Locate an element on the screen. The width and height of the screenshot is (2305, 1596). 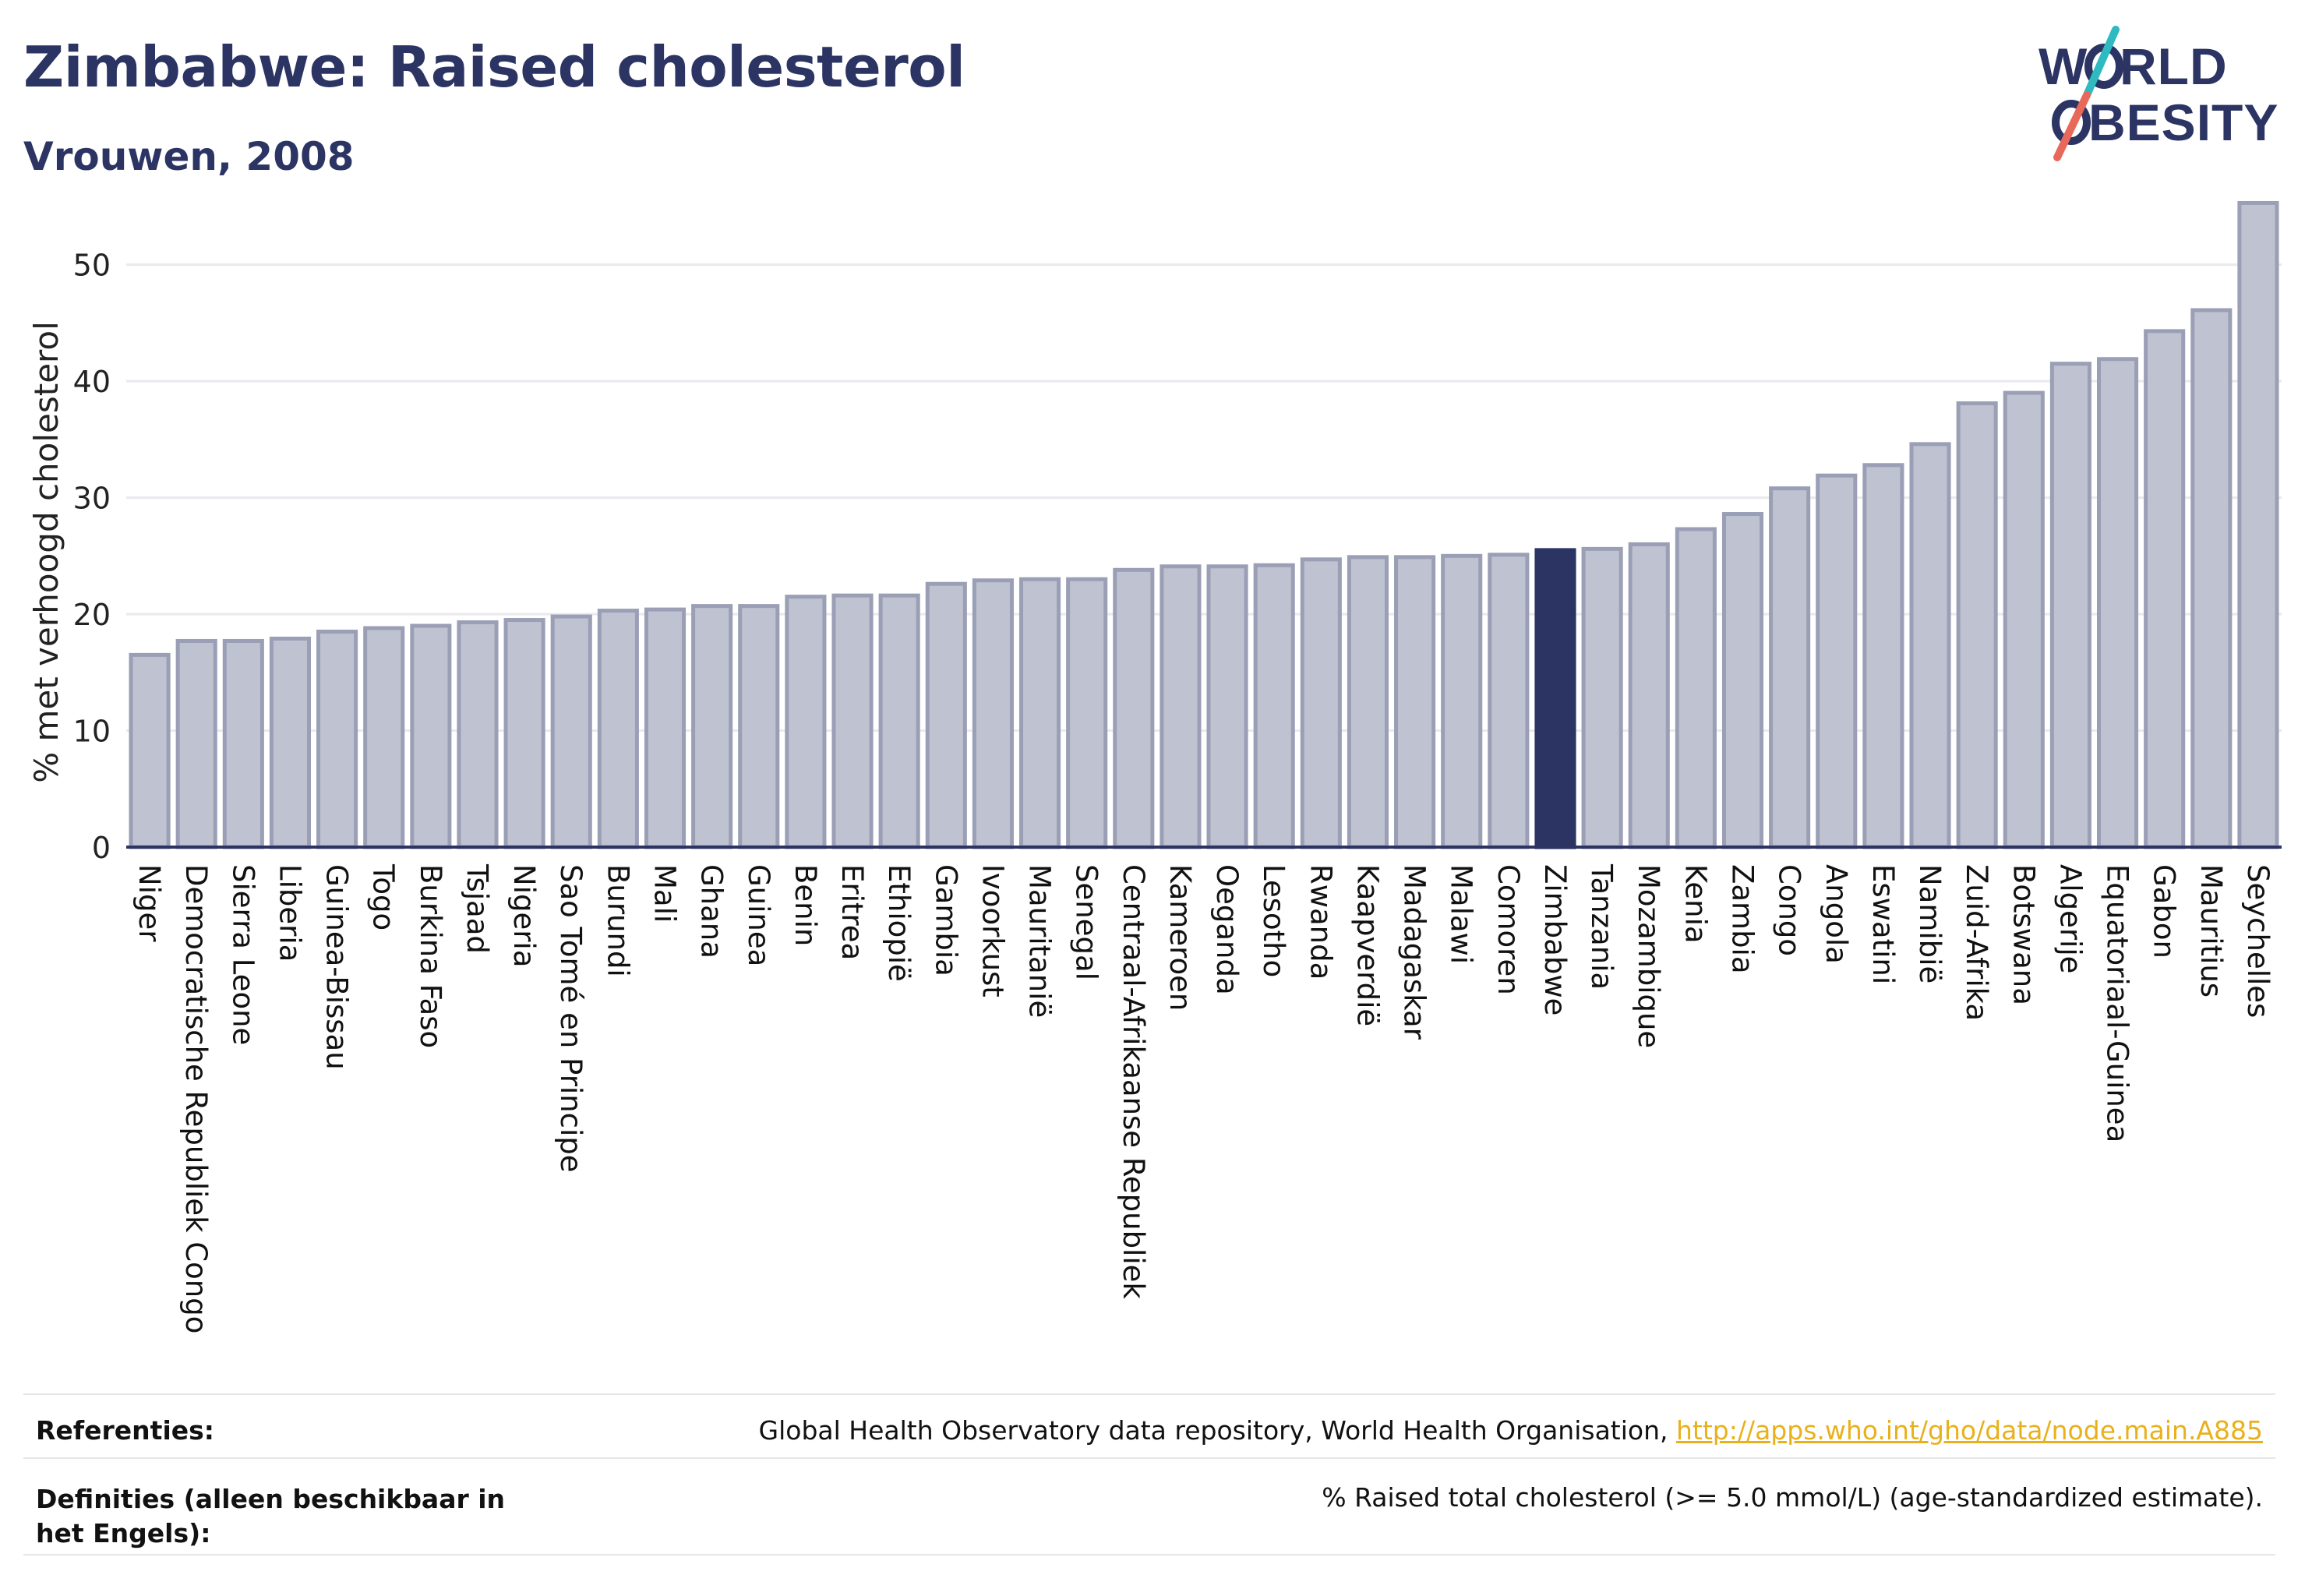
x-tick-label: Oeganda is located at coordinates (1227, 929).